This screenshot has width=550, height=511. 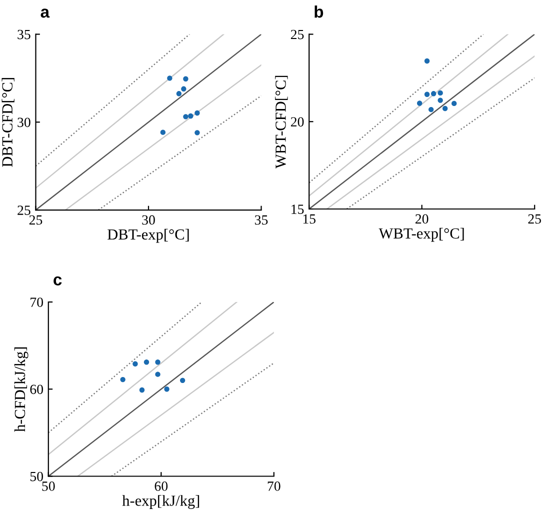 I want to click on y-axis-title: WBT-CFD[°C], so click(x=281, y=122).